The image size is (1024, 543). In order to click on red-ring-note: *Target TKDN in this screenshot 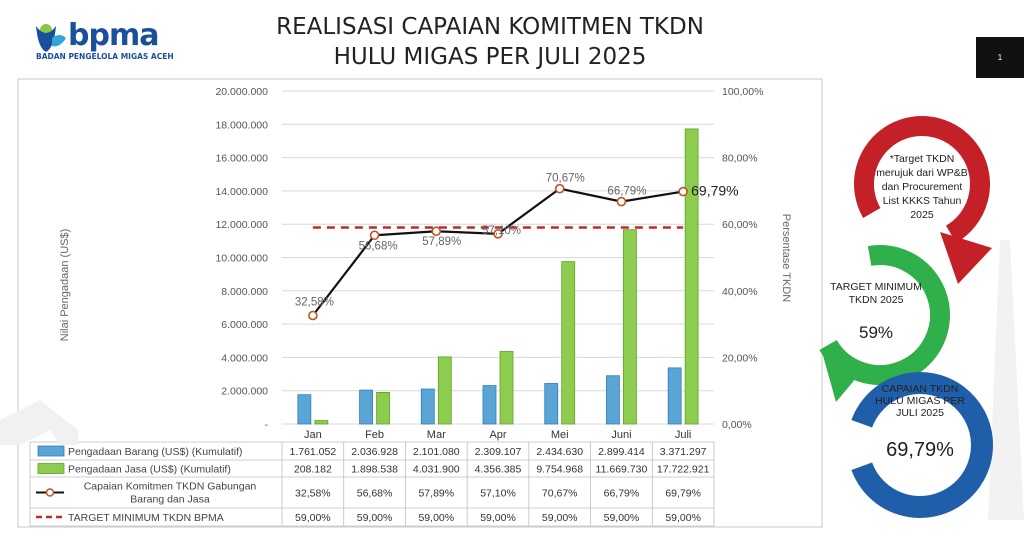, I will do `click(922, 159)`.